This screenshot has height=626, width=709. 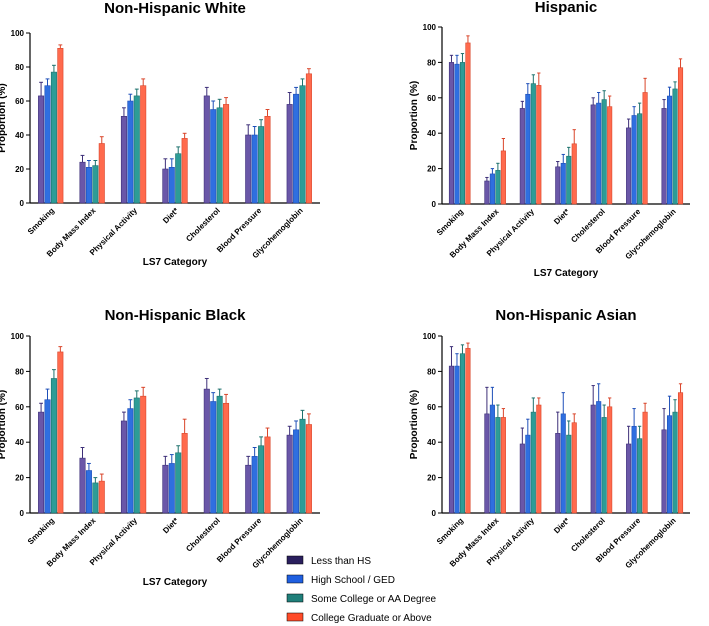 What do you see at coordinates (604, 152) in the screenshot?
I see `bar-cholesterol-some-college-or-aa-degree` at bounding box center [604, 152].